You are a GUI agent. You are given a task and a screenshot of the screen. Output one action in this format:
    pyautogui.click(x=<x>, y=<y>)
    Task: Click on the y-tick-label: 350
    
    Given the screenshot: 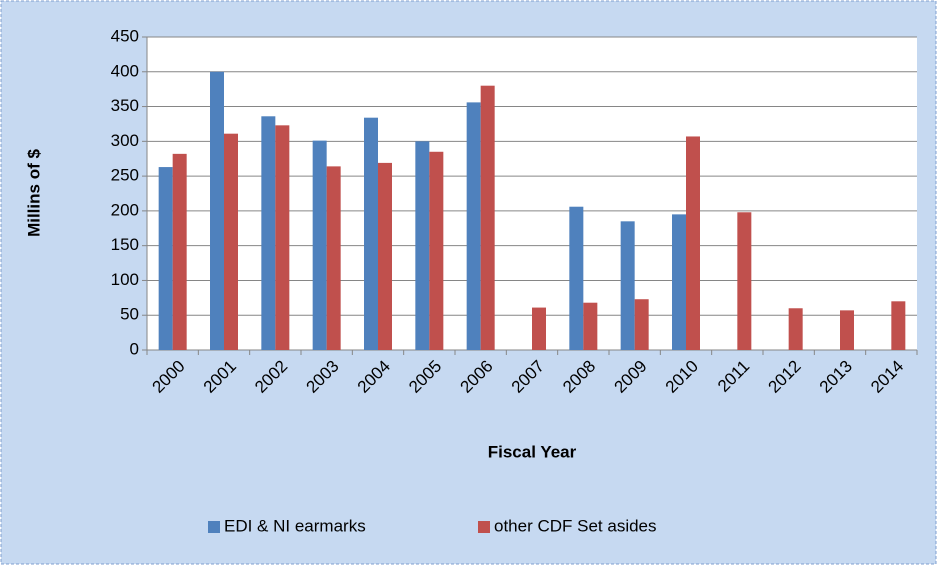 What is the action you would take?
    pyautogui.click(x=125, y=105)
    